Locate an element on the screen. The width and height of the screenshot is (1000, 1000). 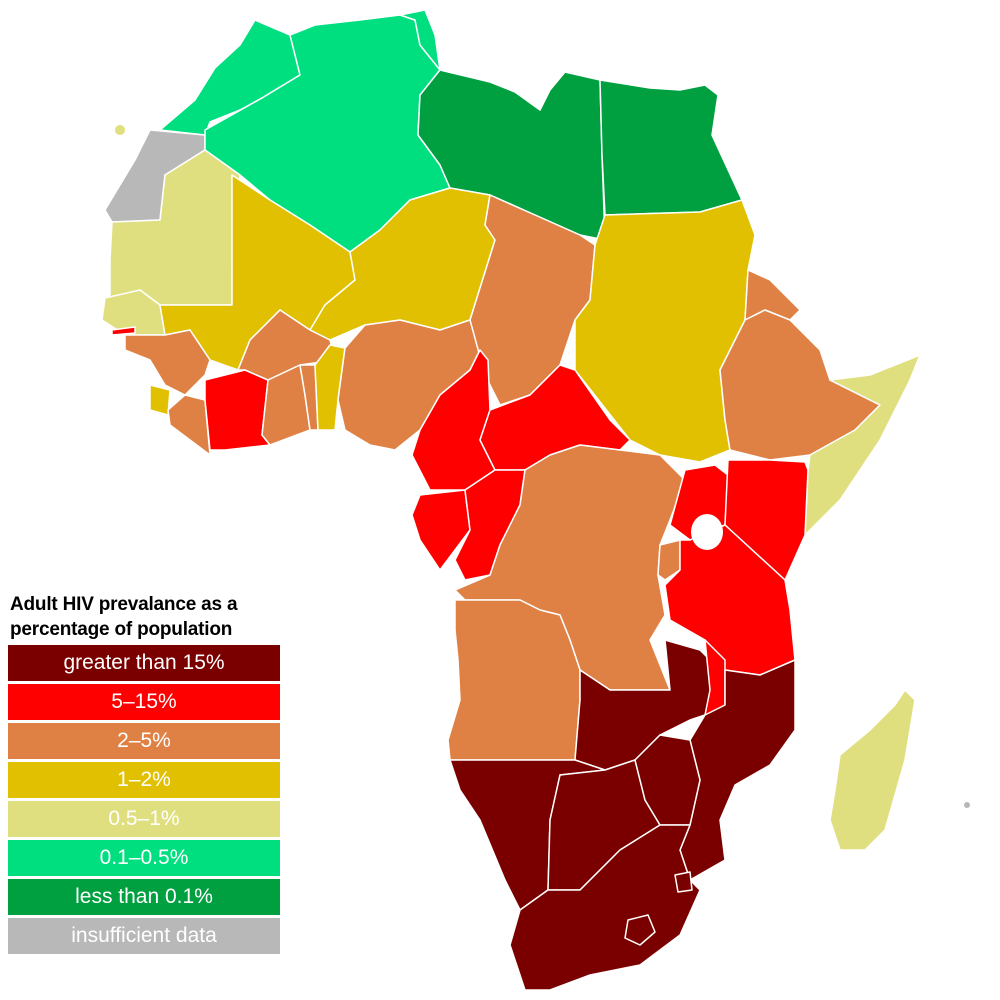
region-somalia is located at coordinates (862, 445).